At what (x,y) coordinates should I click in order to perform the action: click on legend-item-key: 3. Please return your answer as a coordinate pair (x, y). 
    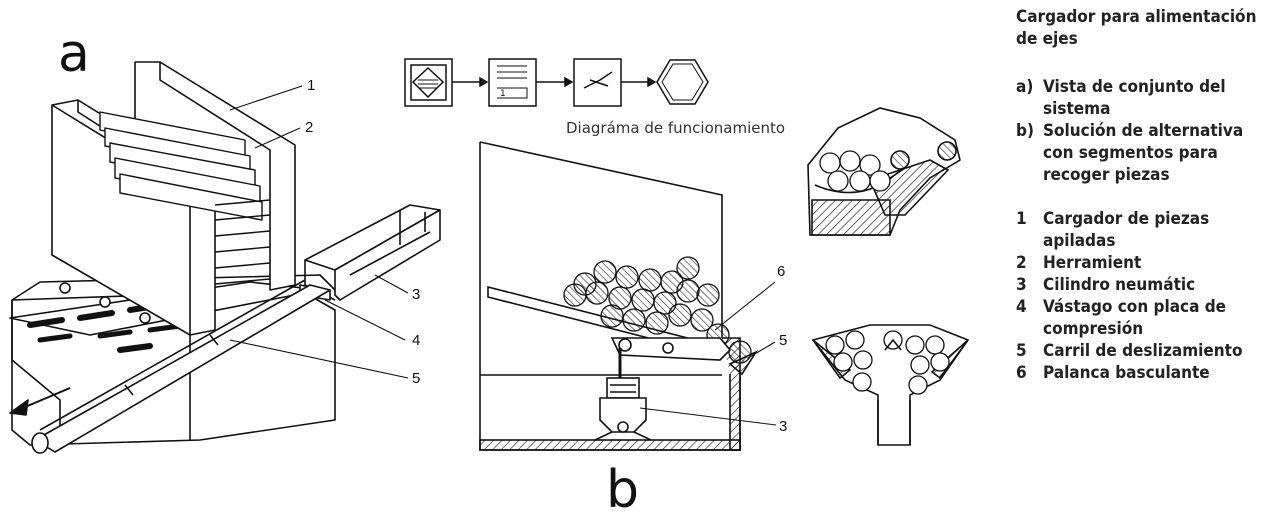
    Looking at the image, I should click on (1021, 285).